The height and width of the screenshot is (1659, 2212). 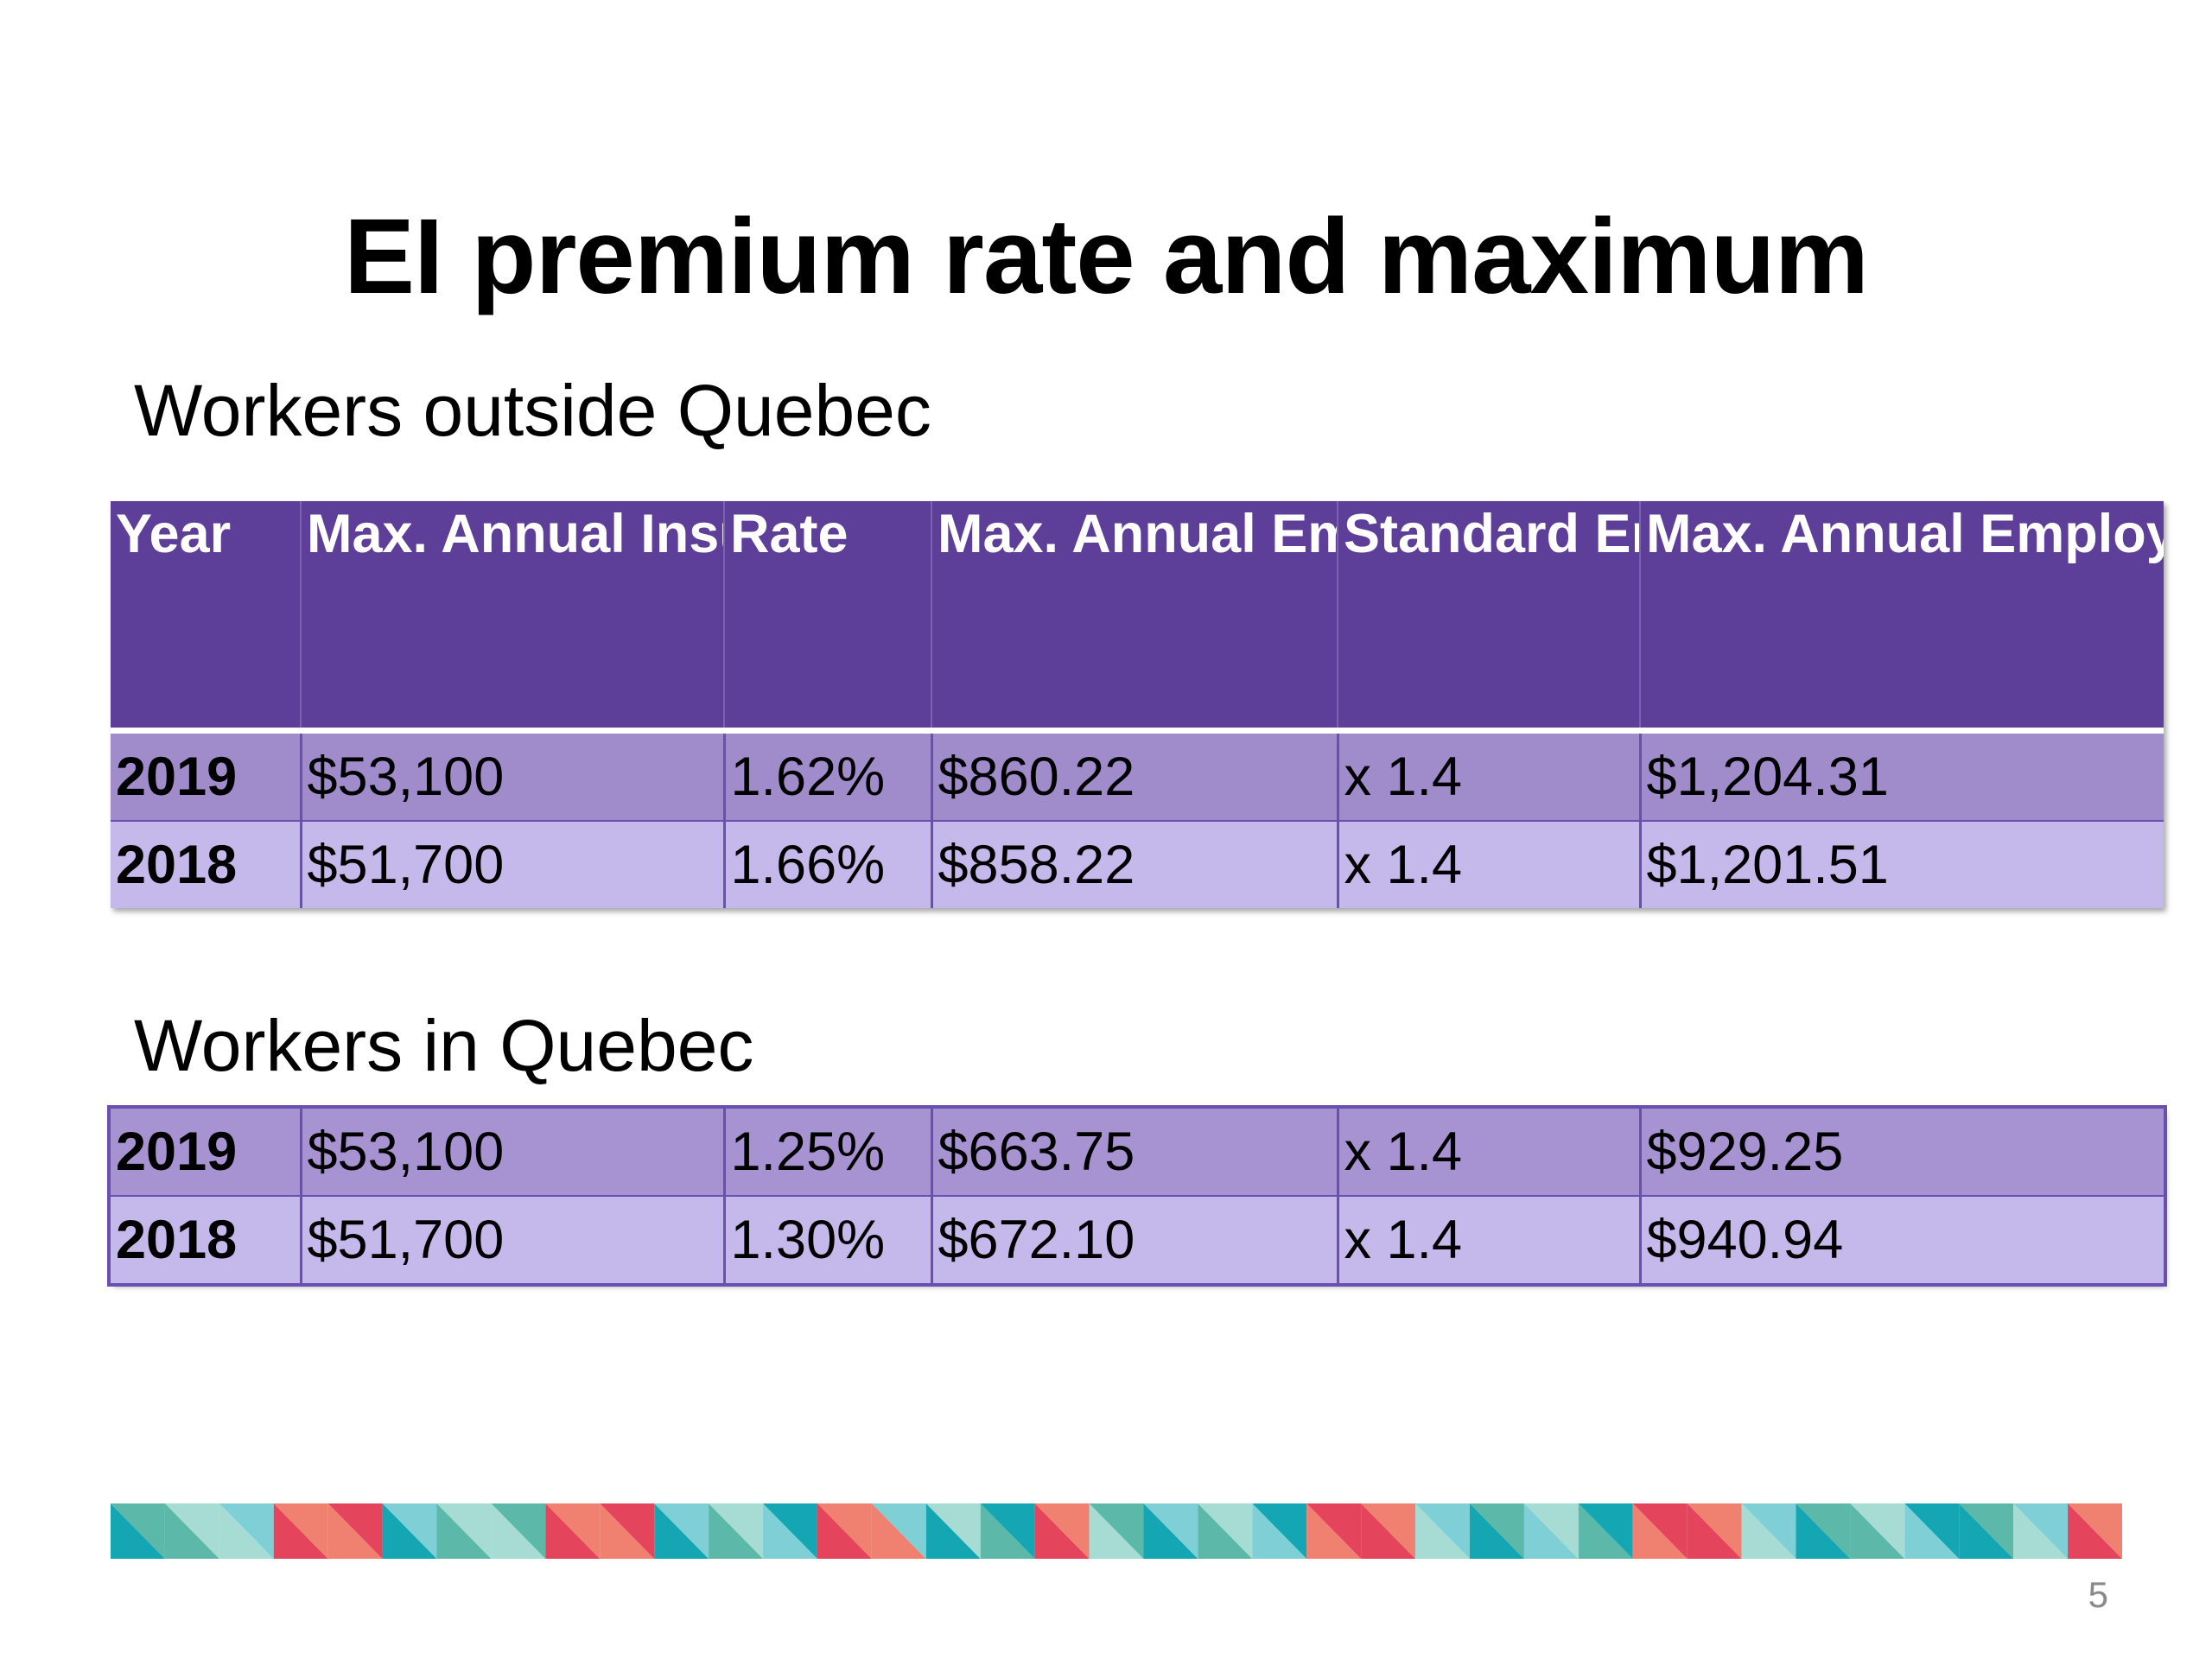 What do you see at coordinates (1902, 776) in the screenshot?
I see `cell-max-employer-premium: $1,204.31` at bounding box center [1902, 776].